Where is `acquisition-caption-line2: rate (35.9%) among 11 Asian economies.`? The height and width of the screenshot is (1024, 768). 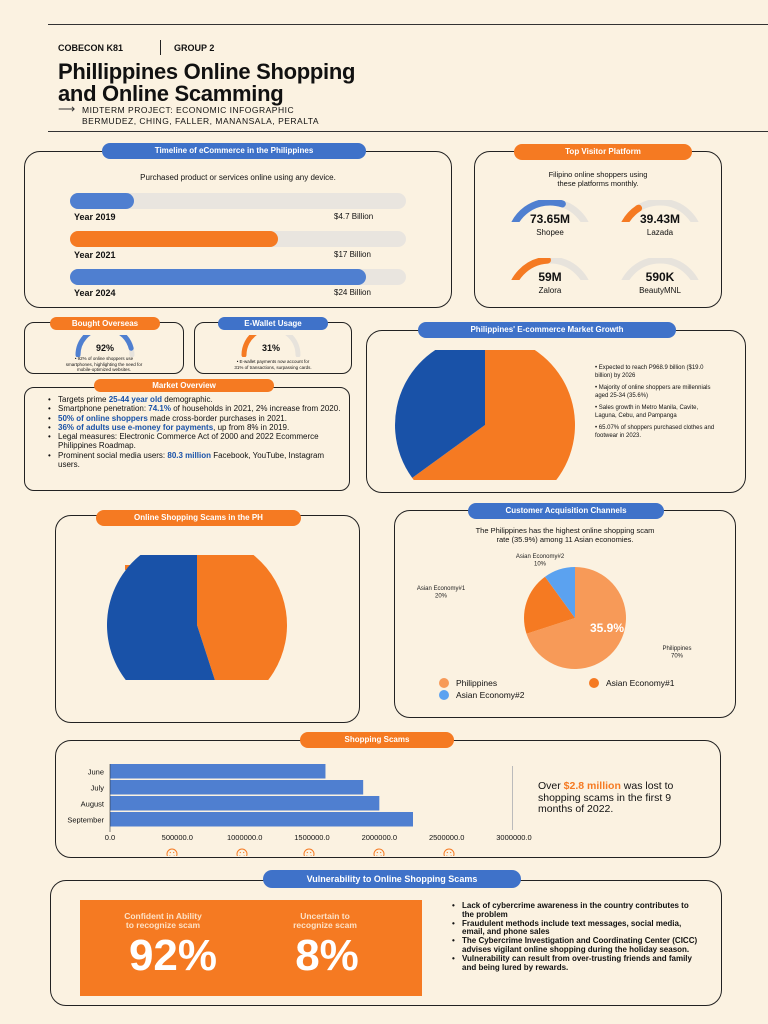
acquisition-caption-line2: rate (35.9%) among 11 Asian economies. is located at coordinates (565, 539).